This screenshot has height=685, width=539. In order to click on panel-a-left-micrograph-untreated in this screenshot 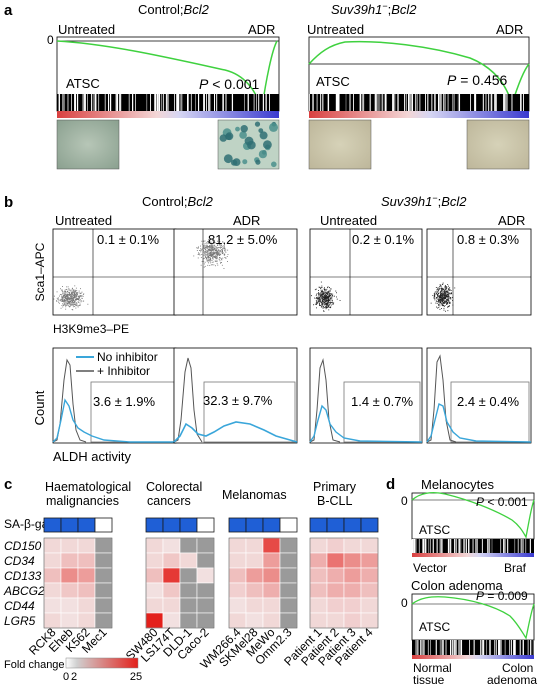, I will do `click(88, 144)`.